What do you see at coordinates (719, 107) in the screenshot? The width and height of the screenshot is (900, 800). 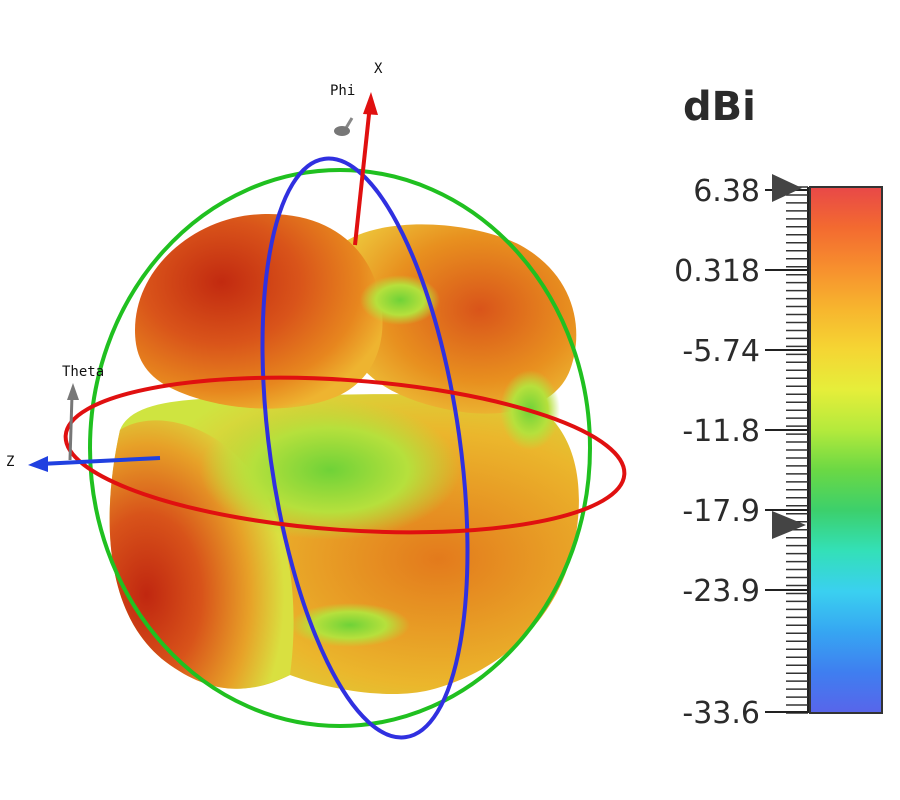 I see `colorbar-unit-label: dBi` at bounding box center [719, 107].